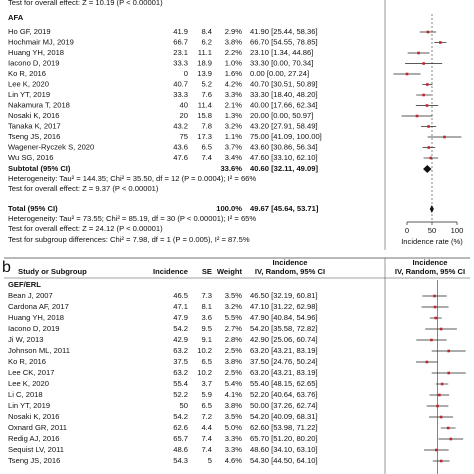 The height and width of the screenshot is (474, 474). Describe the element at coordinates (180, 427) in the screenshot. I see `incidence: 62.6` at that location.